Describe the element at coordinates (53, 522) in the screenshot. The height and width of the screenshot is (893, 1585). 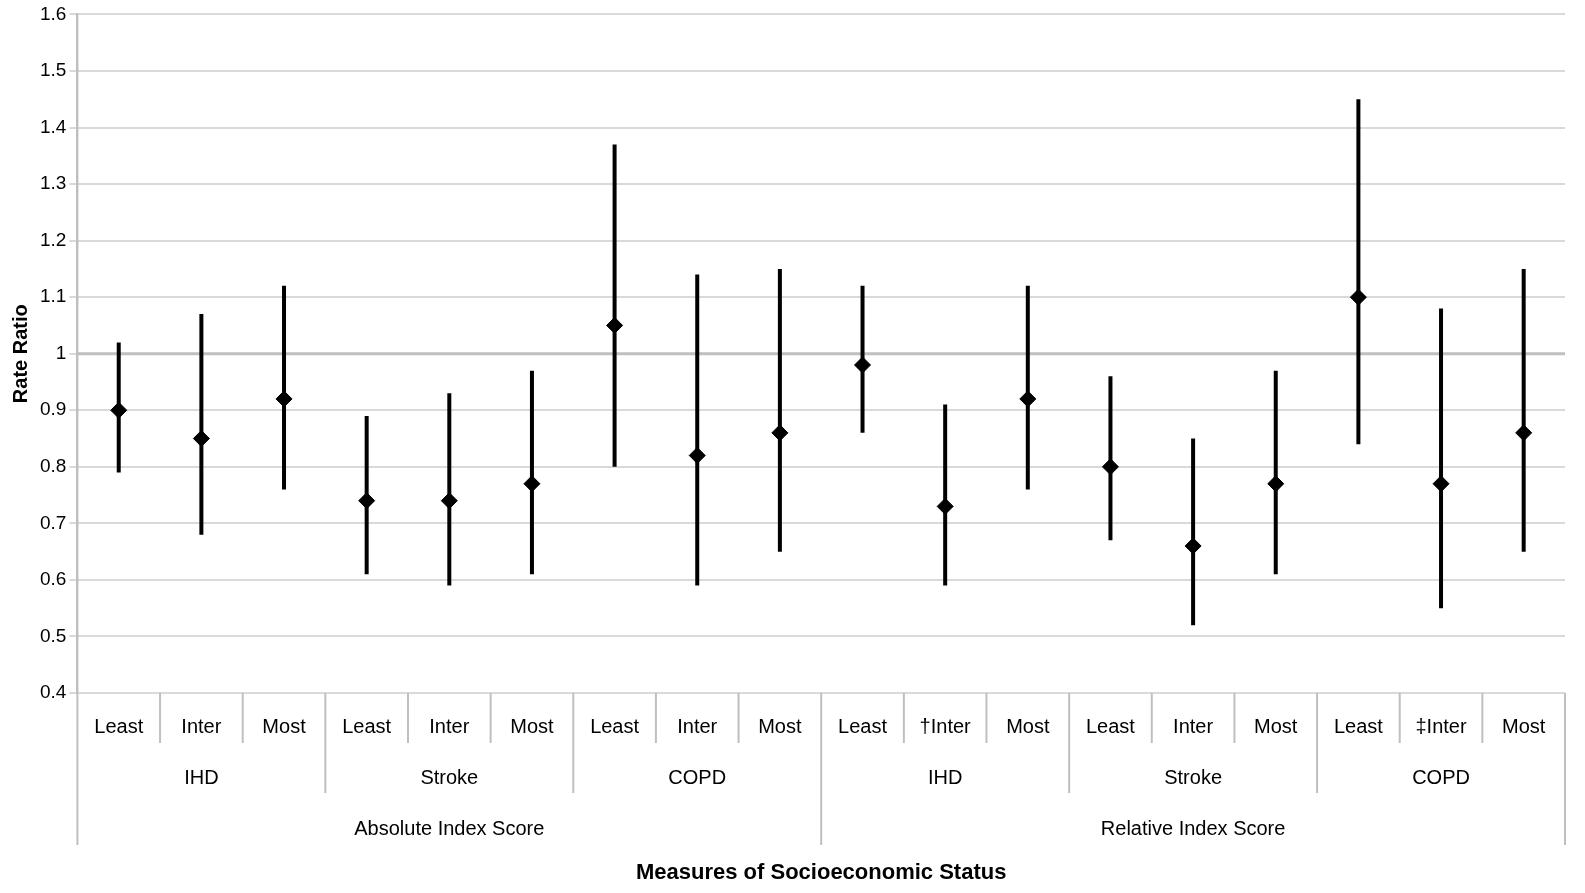
I see `y-tick-label: 0.7` at that location.